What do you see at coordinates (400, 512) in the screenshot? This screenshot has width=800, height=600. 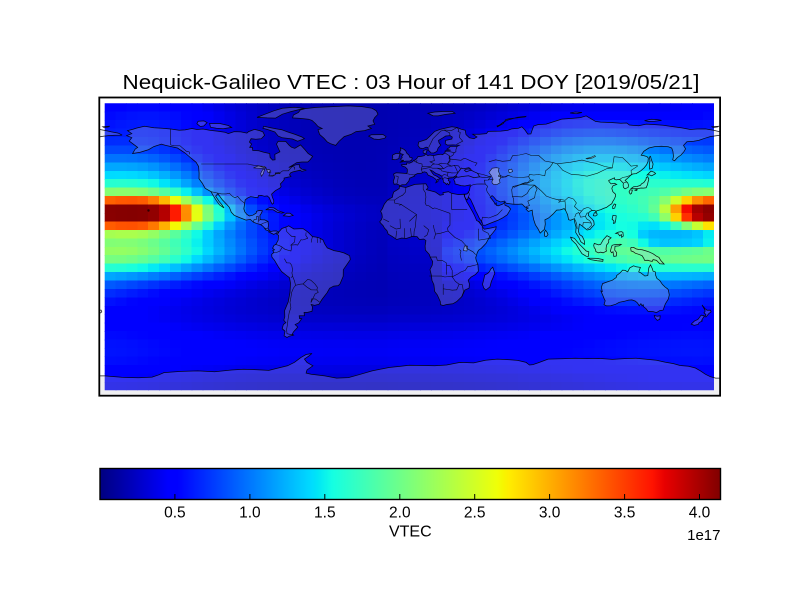 I see `svg-text: 2.0` at bounding box center [400, 512].